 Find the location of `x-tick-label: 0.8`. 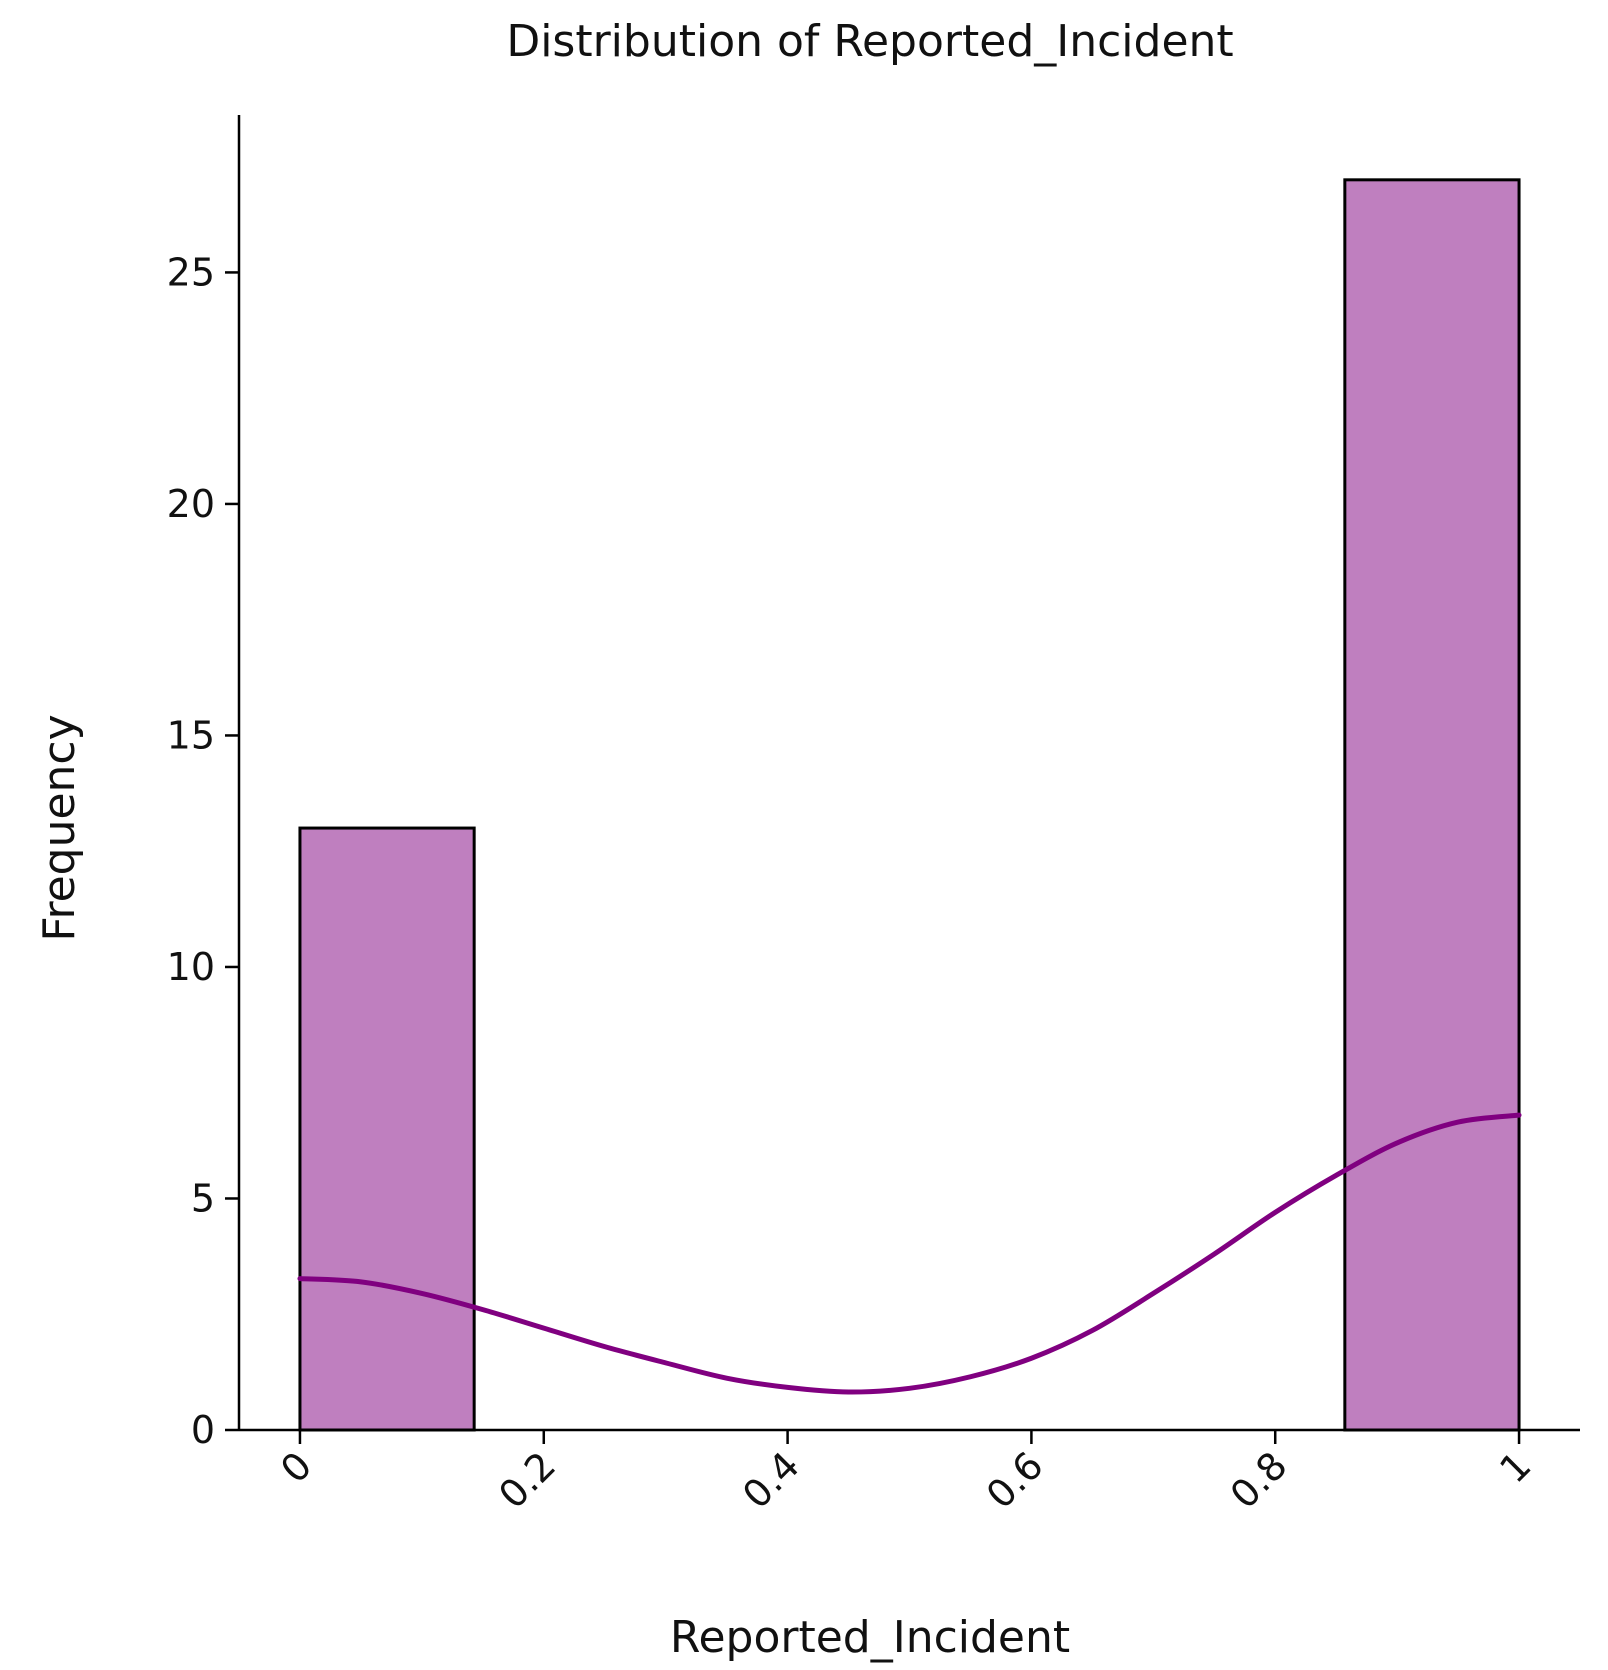

x-tick-label: 0.8 is located at coordinates (1259, 1480).